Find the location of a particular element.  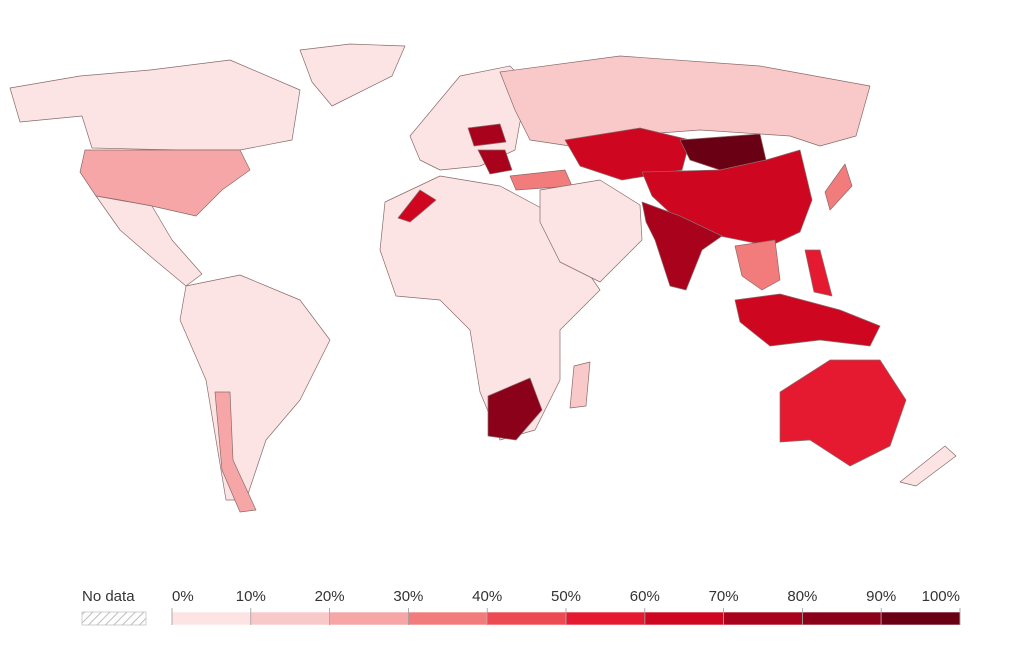

legend: 0% 10% 20% 30% 40% 50% 60% 70% 80% 90% 100% is located at coordinates (566, 607).